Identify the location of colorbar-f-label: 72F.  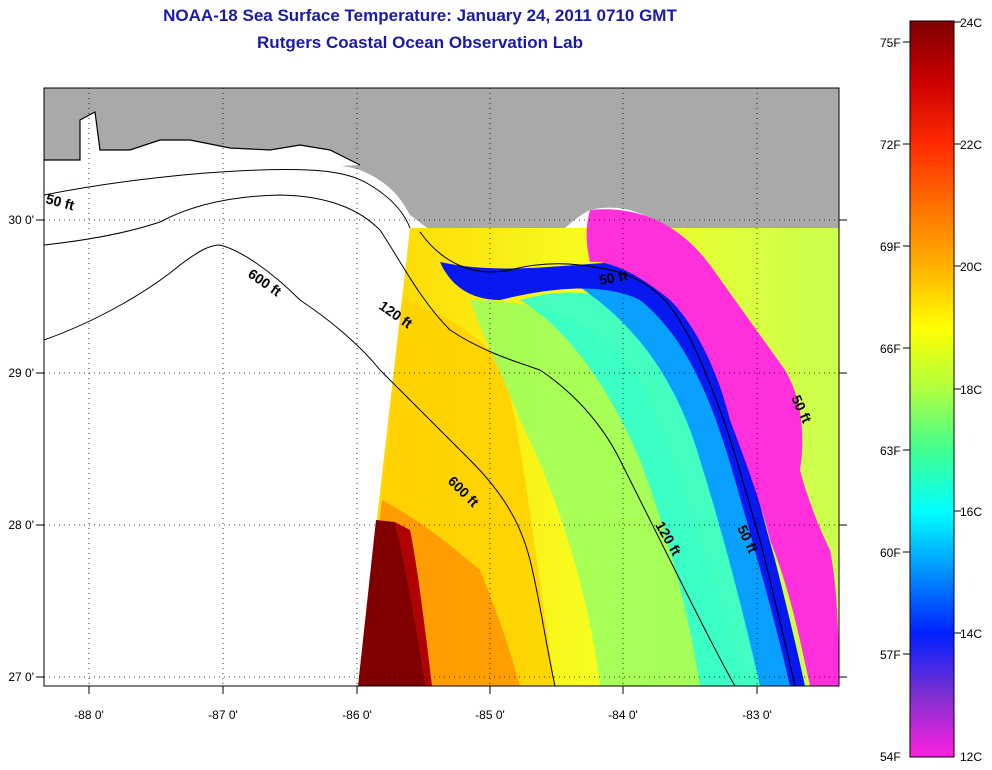
(890, 145).